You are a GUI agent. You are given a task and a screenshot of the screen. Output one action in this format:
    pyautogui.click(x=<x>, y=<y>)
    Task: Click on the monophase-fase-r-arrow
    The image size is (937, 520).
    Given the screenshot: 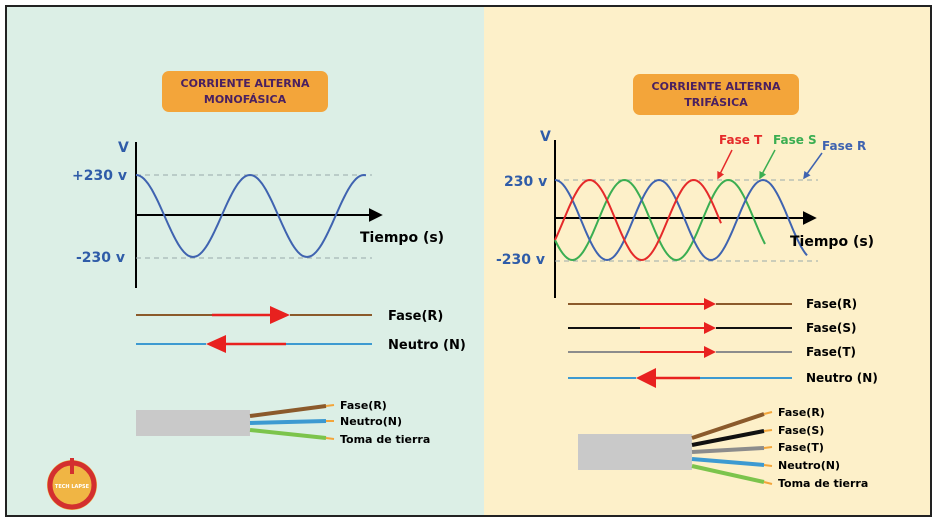 What is the action you would take?
    pyautogui.click(x=280, y=315)
    